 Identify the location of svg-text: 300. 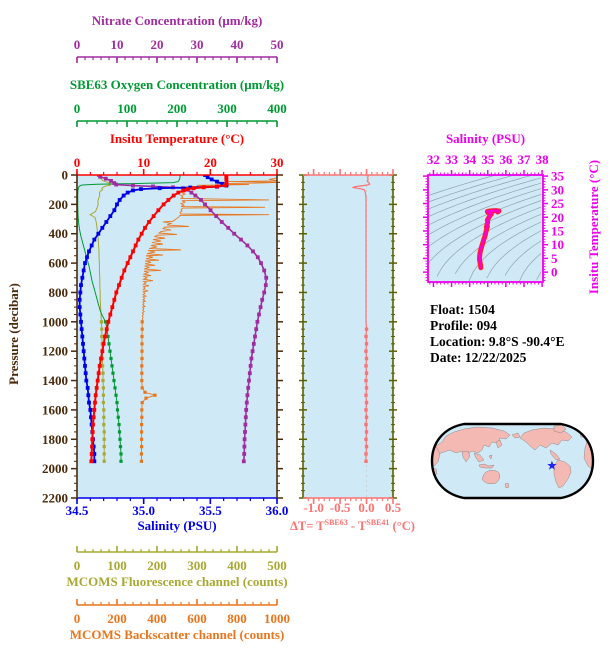
(227, 108).